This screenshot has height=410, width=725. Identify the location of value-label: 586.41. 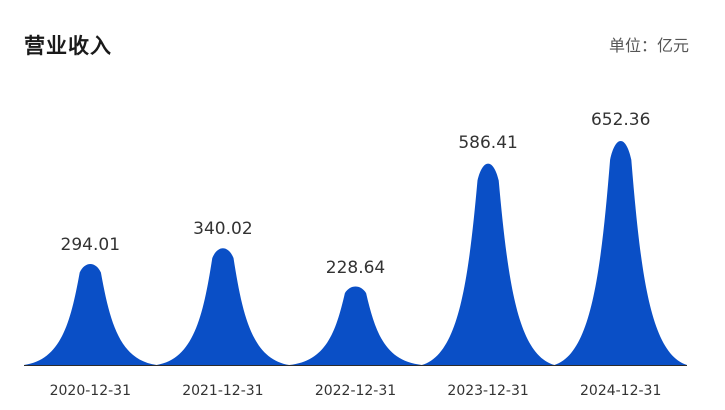
(487, 143).